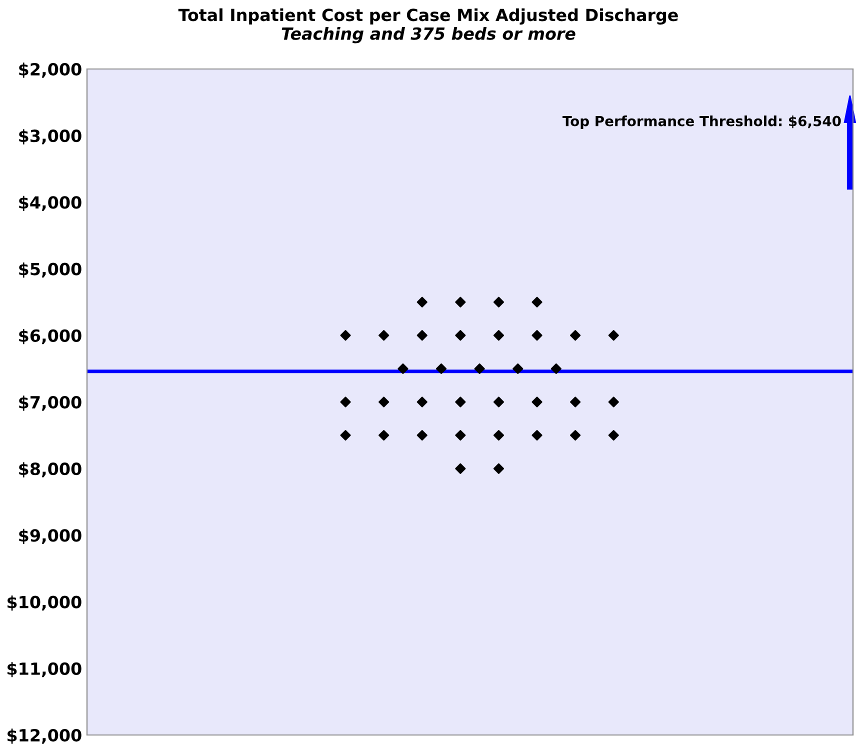  I want to click on y-tick-label: $10,000, so click(45, 603).